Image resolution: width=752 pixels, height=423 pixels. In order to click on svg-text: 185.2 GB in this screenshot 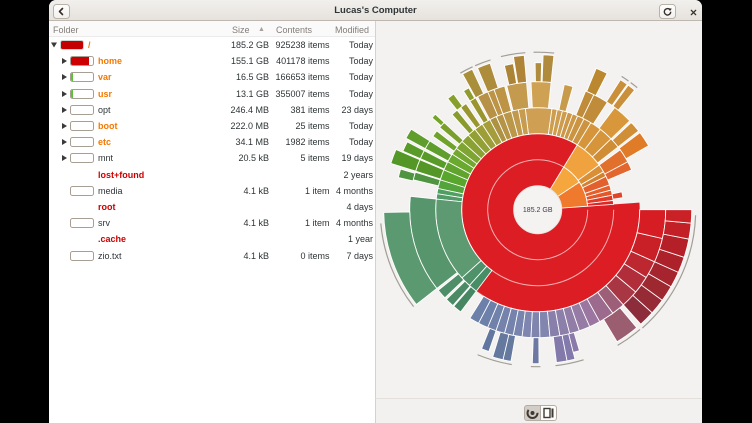, I will do `click(538, 210)`.